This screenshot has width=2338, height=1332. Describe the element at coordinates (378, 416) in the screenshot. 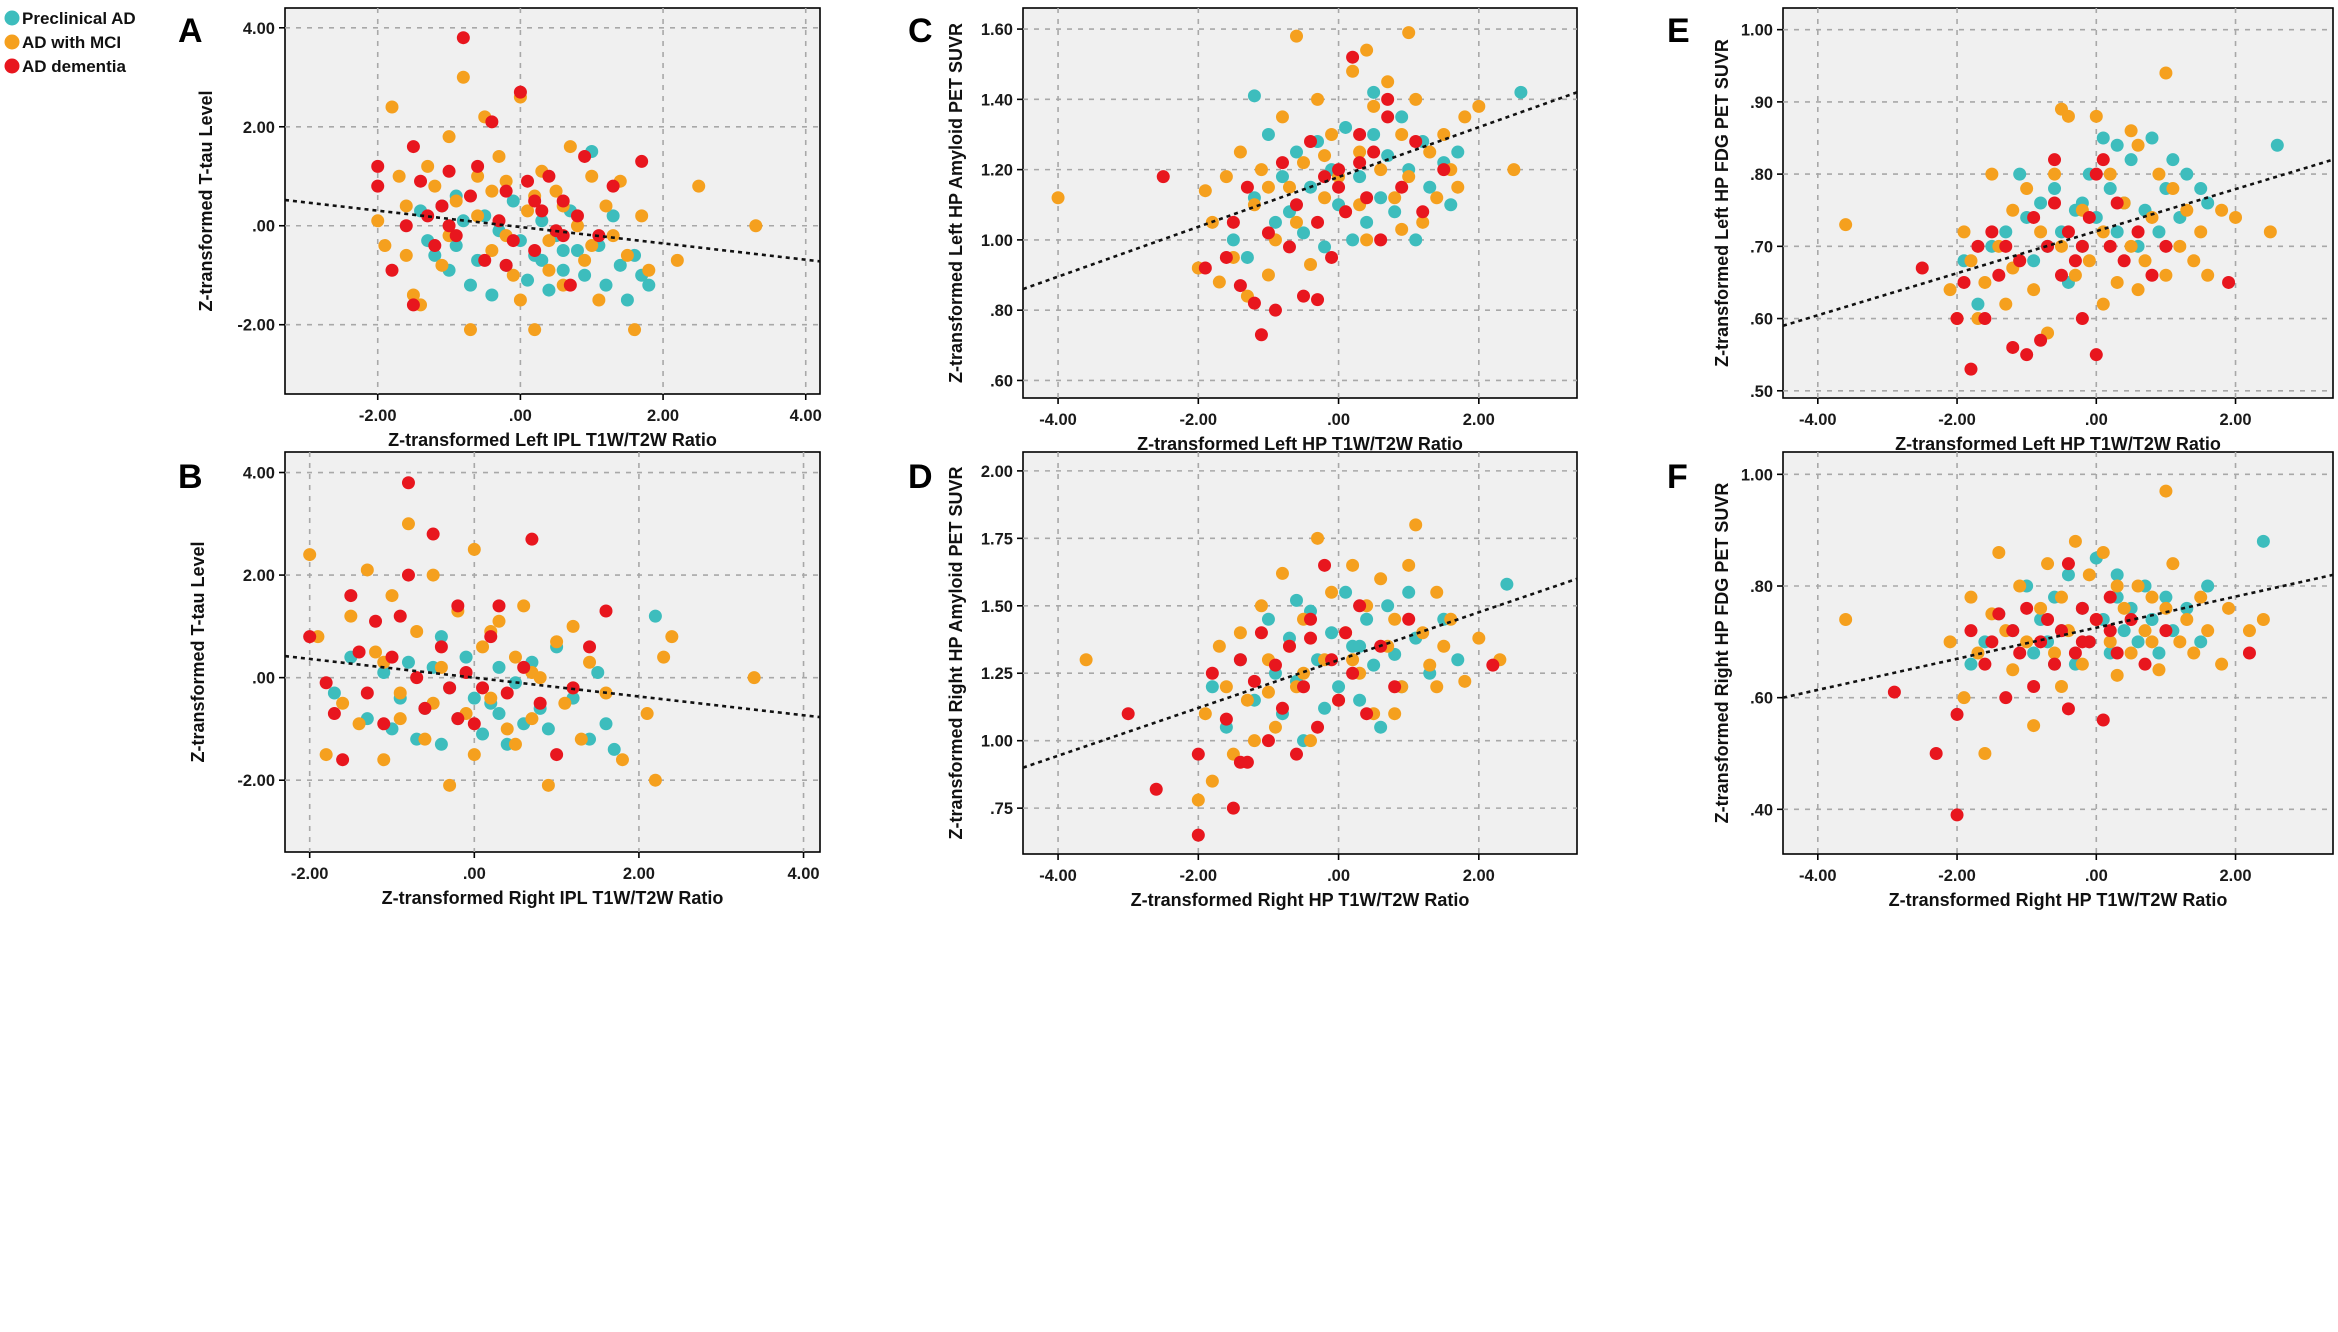

I see `x-tick-label: -2.00` at that location.